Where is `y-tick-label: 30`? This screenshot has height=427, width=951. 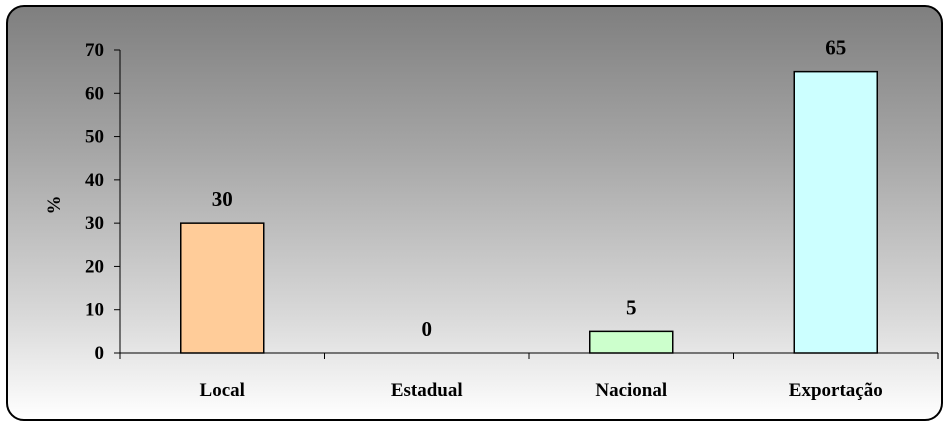 y-tick-label: 30 is located at coordinates (94, 223).